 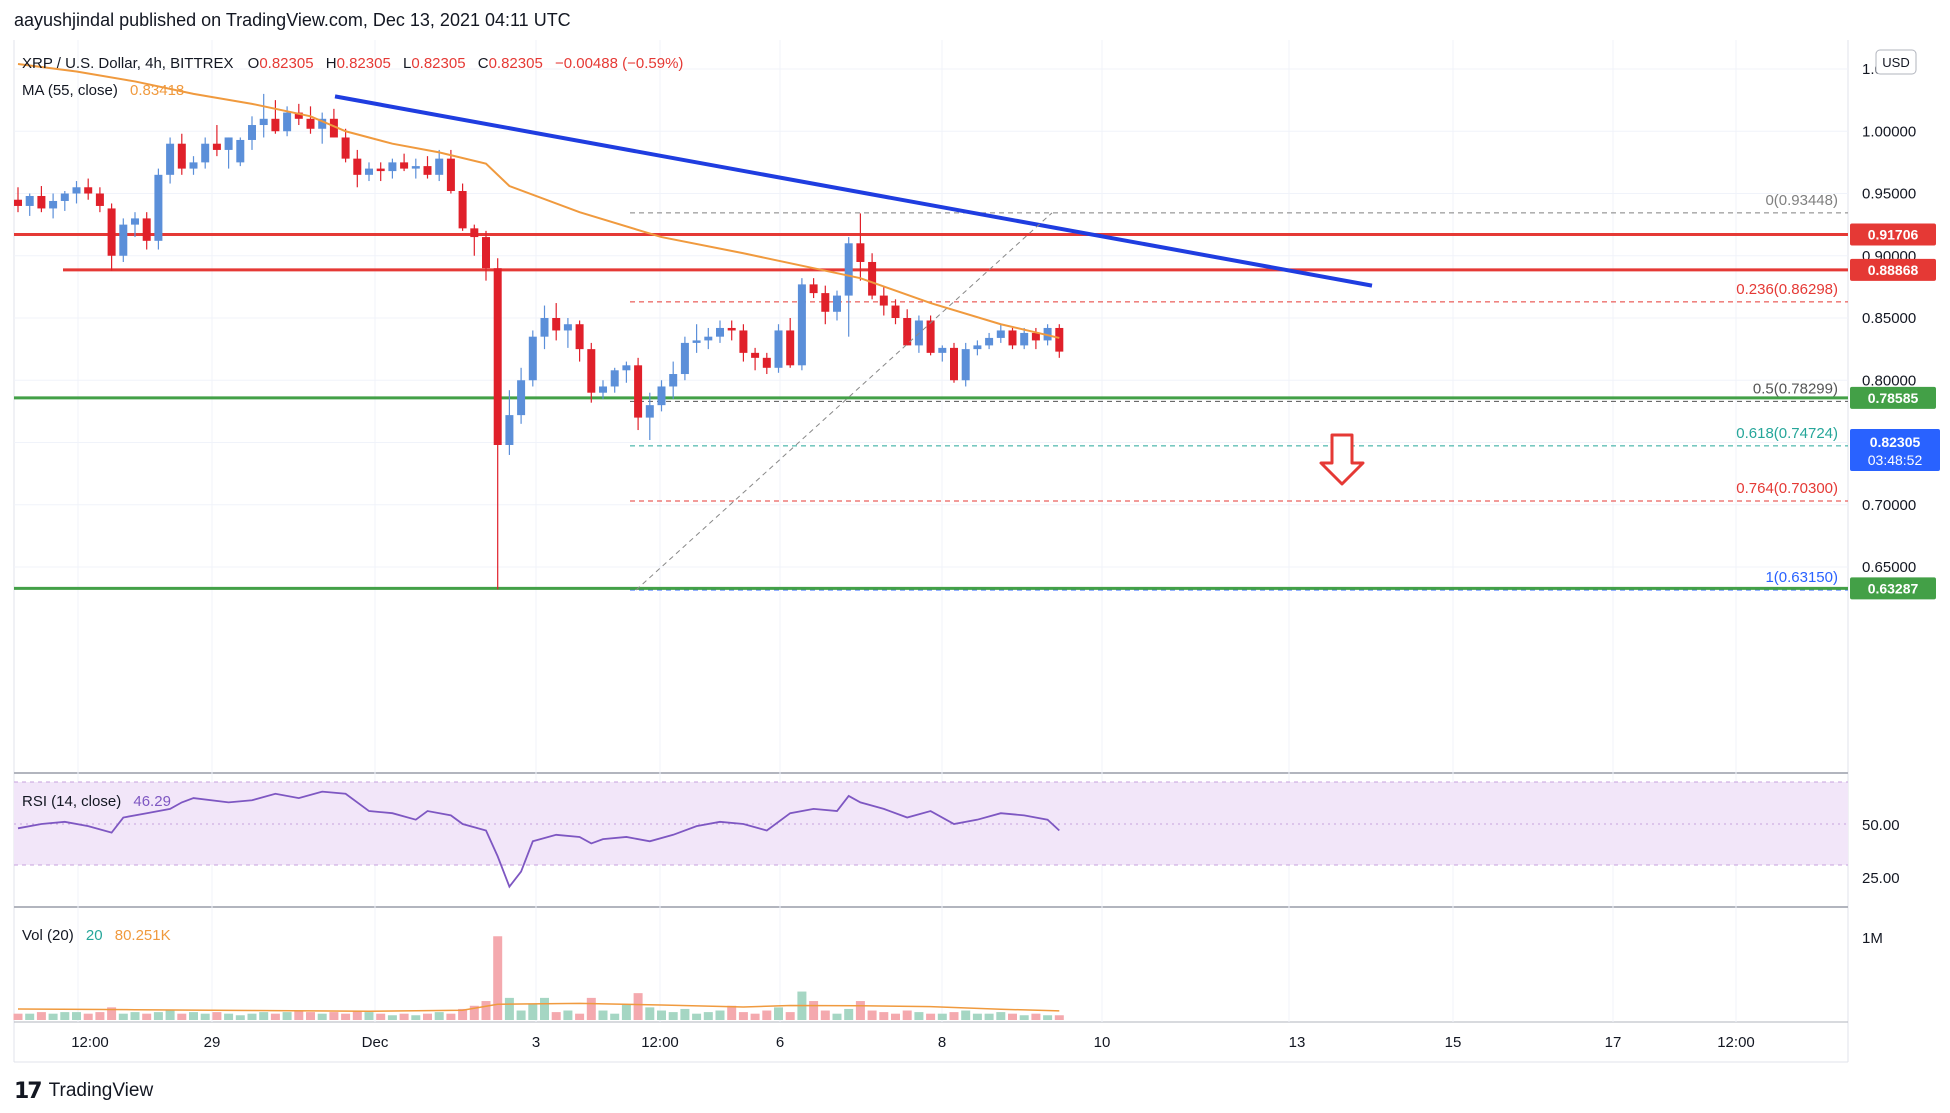 I want to click on footer: 𝟭𝟳 TradingView, so click(x=83, y=1091).